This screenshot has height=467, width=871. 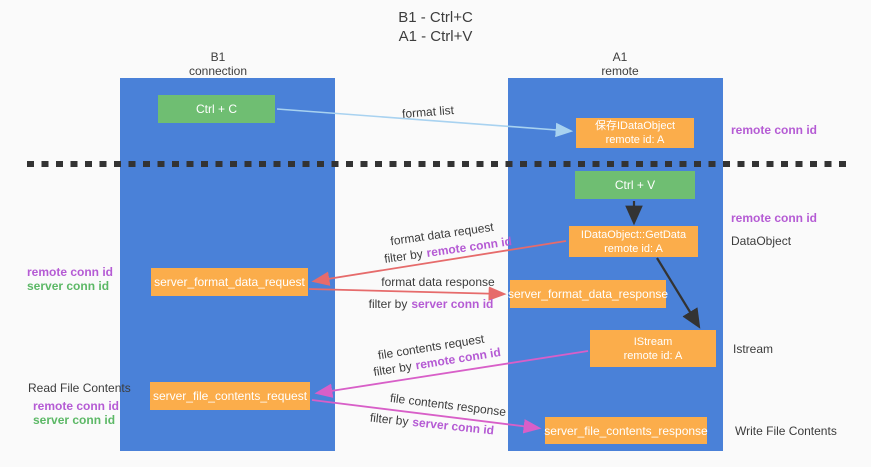 What do you see at coordinates (68, 286) in the screenshot?
I see `annotation-server-conn-id-mid-left: server conn id` at bounding box center [68, 286].